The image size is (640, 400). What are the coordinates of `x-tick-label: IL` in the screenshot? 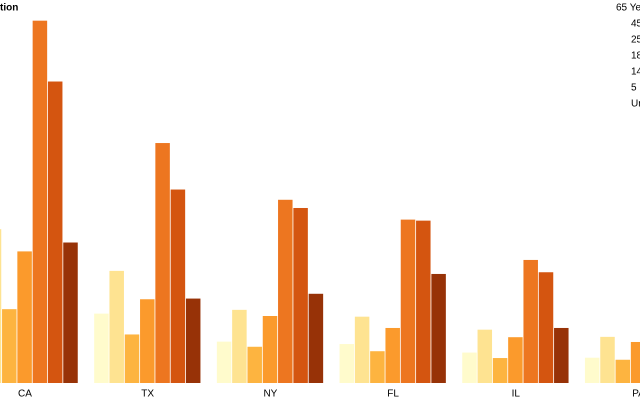 It's located at (516, 394).